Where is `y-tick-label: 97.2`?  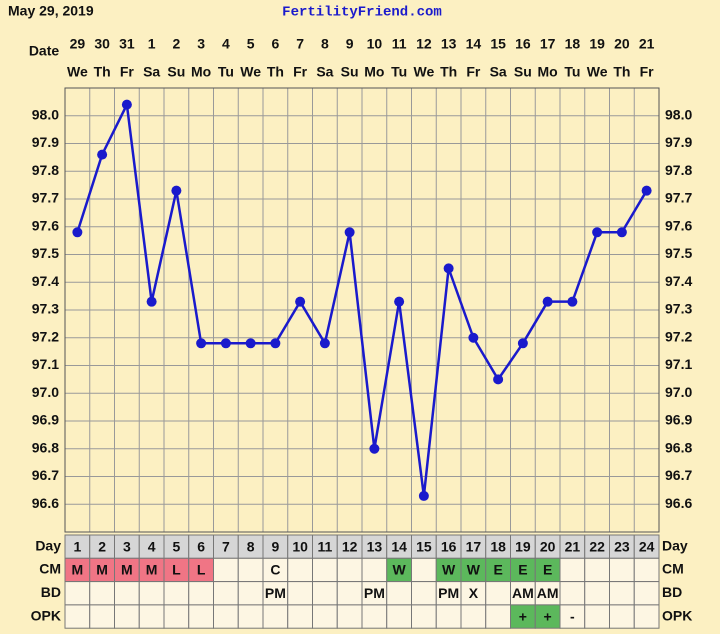
y-tick-label: 97.2 is located at coordinates (45, 336).